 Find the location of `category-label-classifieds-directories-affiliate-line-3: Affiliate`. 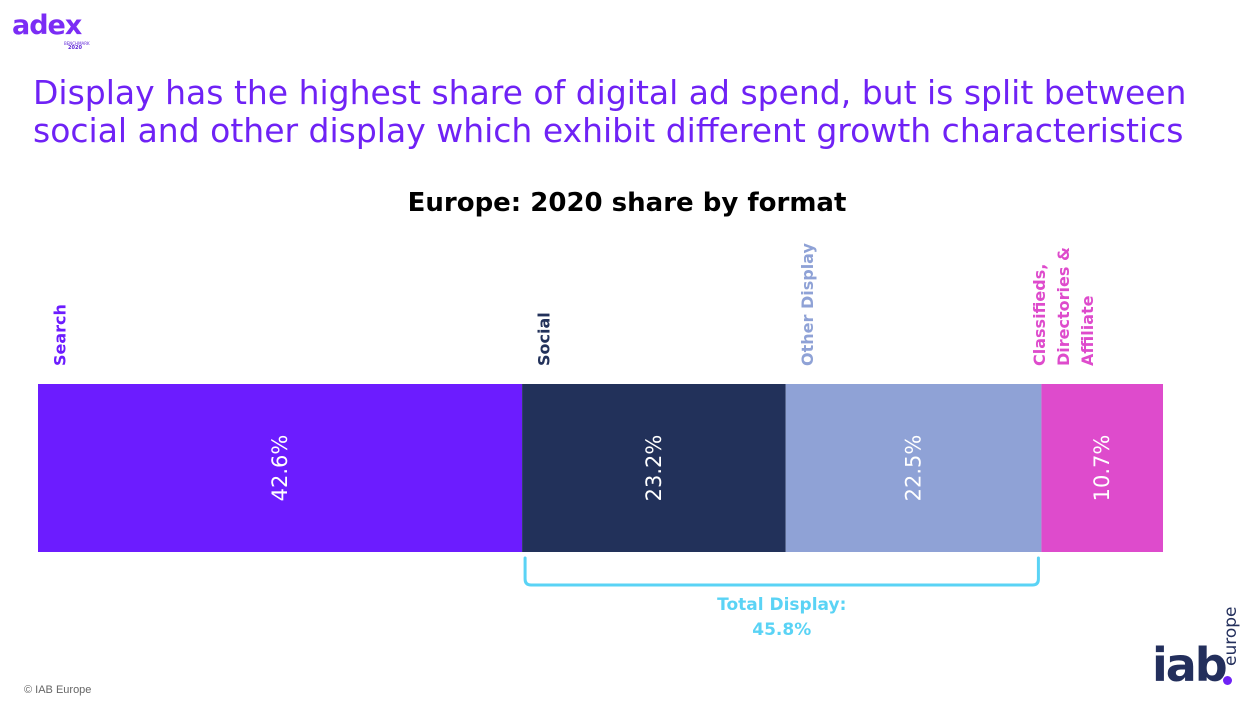

category-label-classifieds-directories-affiliate-line-3: Affiliate is located at coordinates (1087, 330).